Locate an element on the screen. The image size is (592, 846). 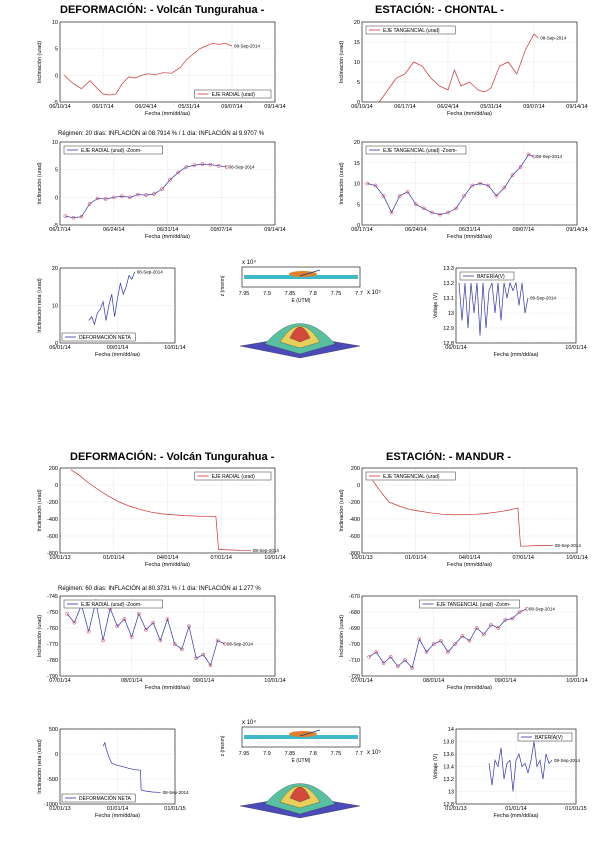
series-line is located at coordinates (146, 191).